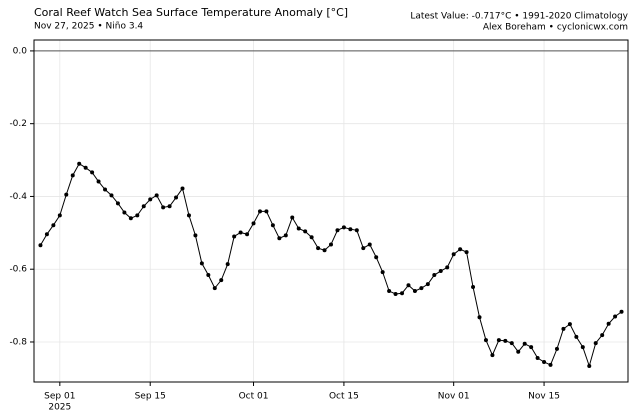  I want to click on y-tick-label: -0.4, so click(18, 197).